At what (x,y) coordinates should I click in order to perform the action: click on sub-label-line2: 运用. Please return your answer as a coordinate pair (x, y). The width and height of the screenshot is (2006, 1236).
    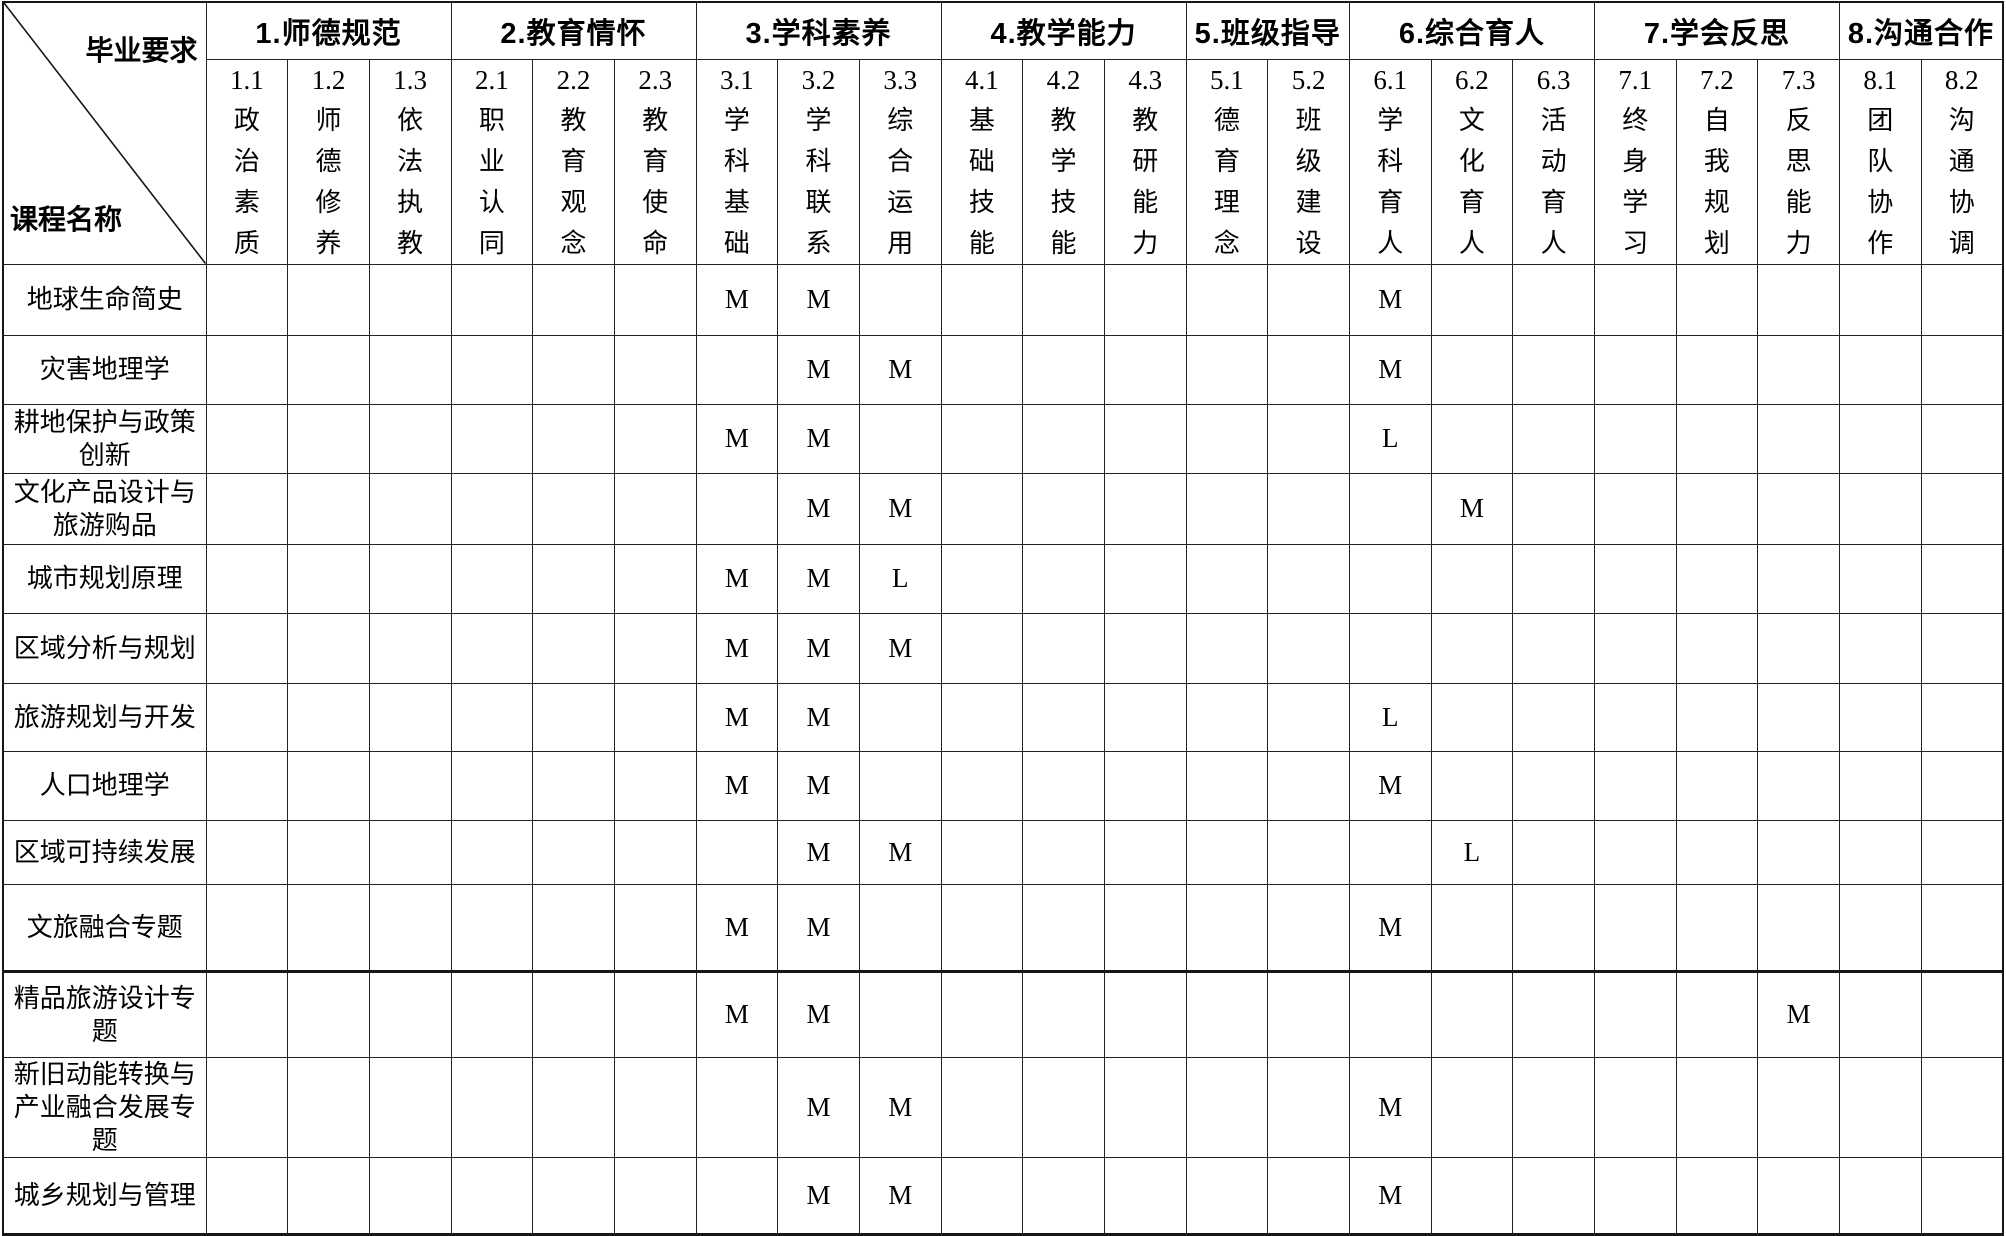
    Looking at the image, I should click on (906, 222).